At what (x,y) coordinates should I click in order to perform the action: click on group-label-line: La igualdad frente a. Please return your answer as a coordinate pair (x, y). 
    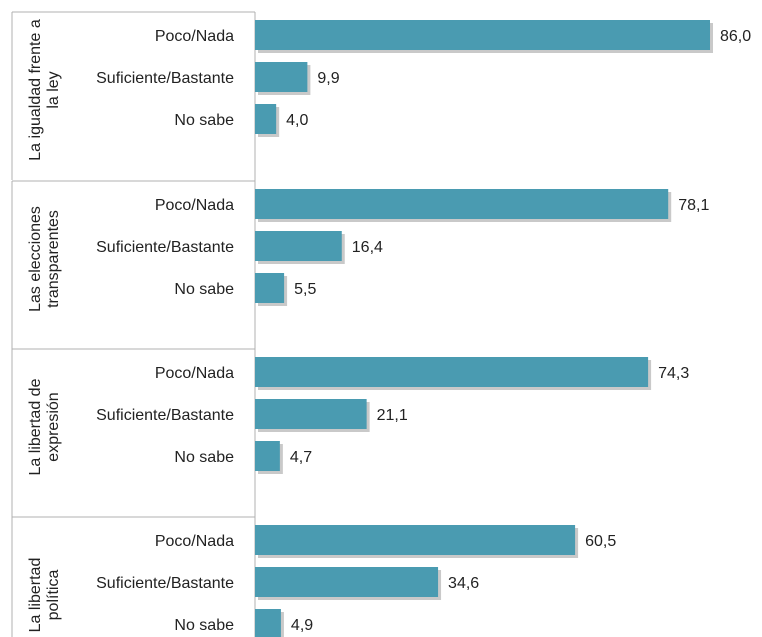
    Looking at the image, I should click on (35, 90).